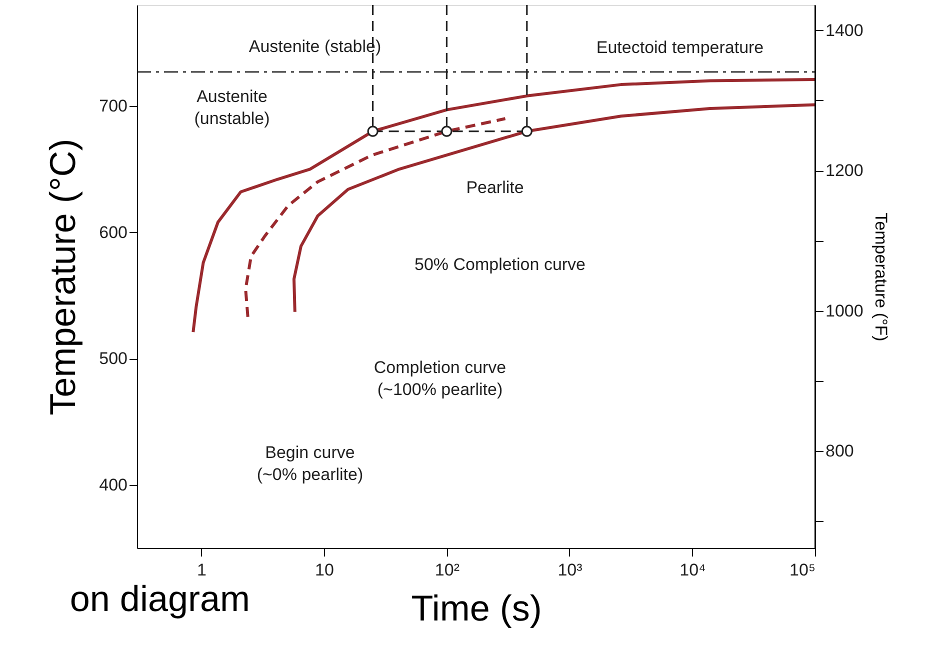  What do you see at coordinates (495, 187) in the screenshot?
I see `annotation: Pearlite` at bounding box center [495, 187].